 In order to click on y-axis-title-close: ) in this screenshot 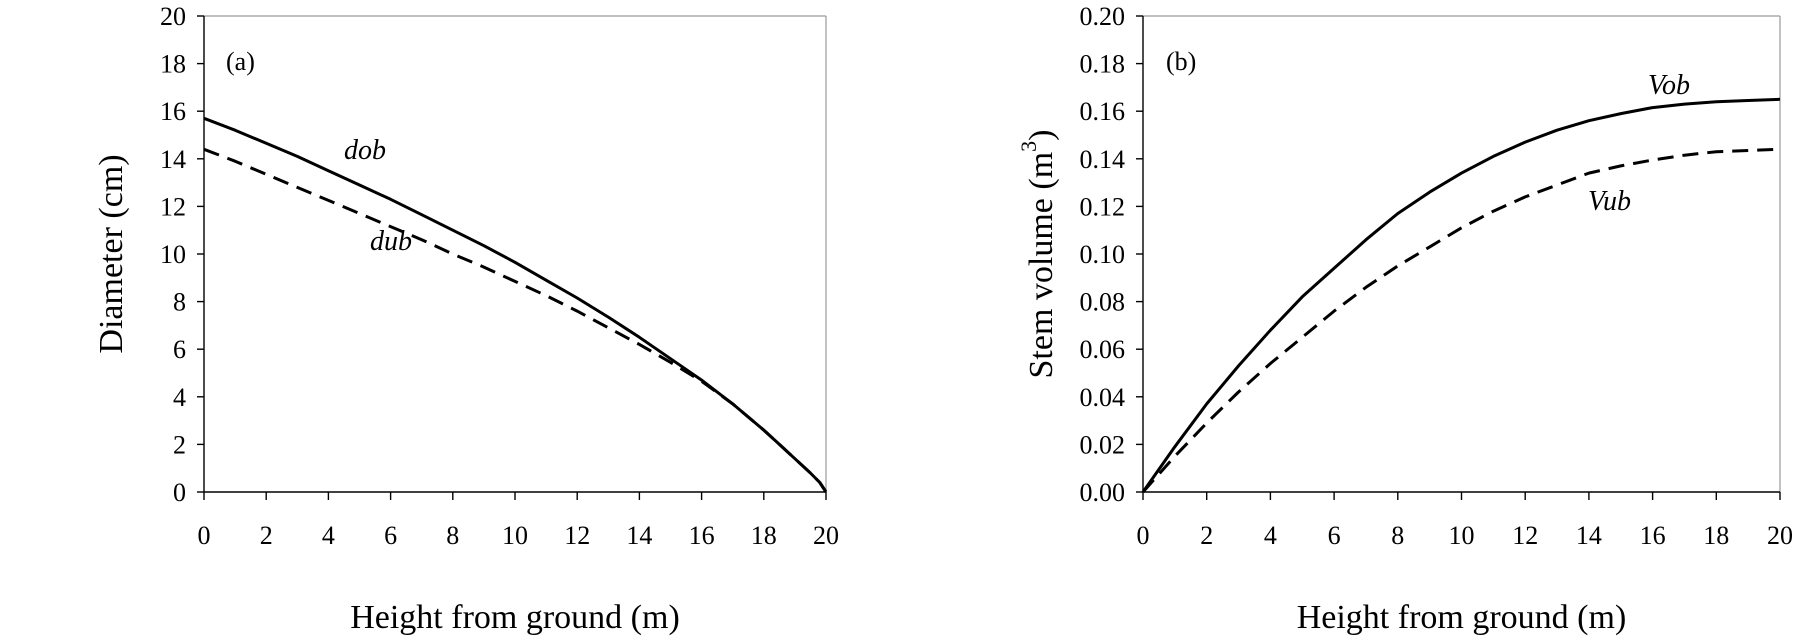, I will do `click(1041, 135)`.